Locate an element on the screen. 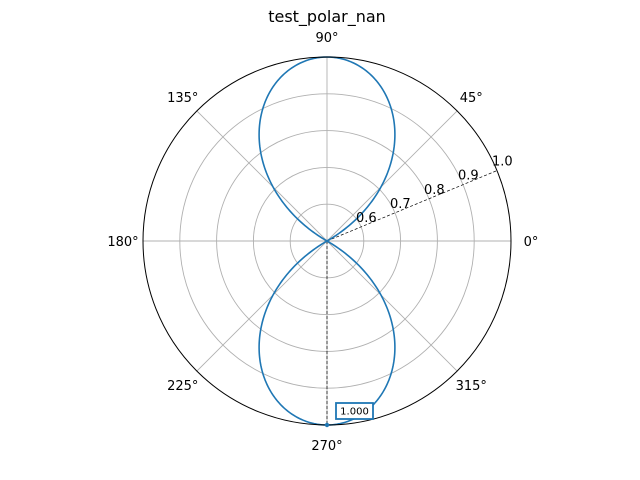  r-tick-label: 0.7 is located at coordinates (400, 204).